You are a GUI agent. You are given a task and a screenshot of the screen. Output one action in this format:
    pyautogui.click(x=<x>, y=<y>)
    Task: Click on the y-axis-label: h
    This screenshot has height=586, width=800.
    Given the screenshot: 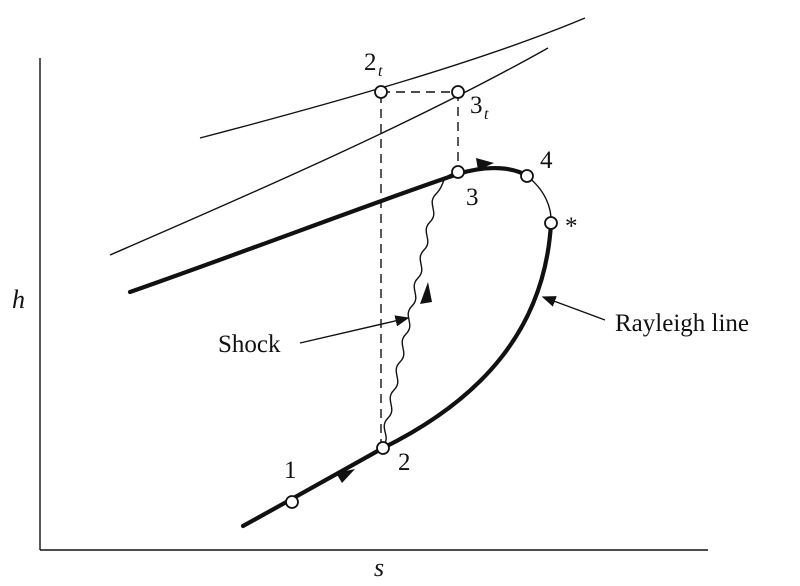 What is the action you would take?
    pyautogui.click(x=18, y=299)
    